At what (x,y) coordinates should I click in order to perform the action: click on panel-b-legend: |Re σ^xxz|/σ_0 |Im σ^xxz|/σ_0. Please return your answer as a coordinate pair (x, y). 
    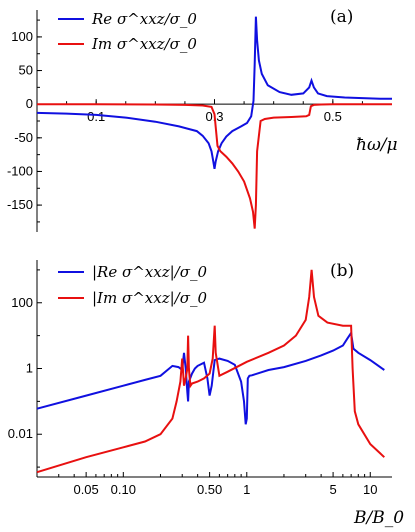
    Looking at the image, I should click on (132, 285).